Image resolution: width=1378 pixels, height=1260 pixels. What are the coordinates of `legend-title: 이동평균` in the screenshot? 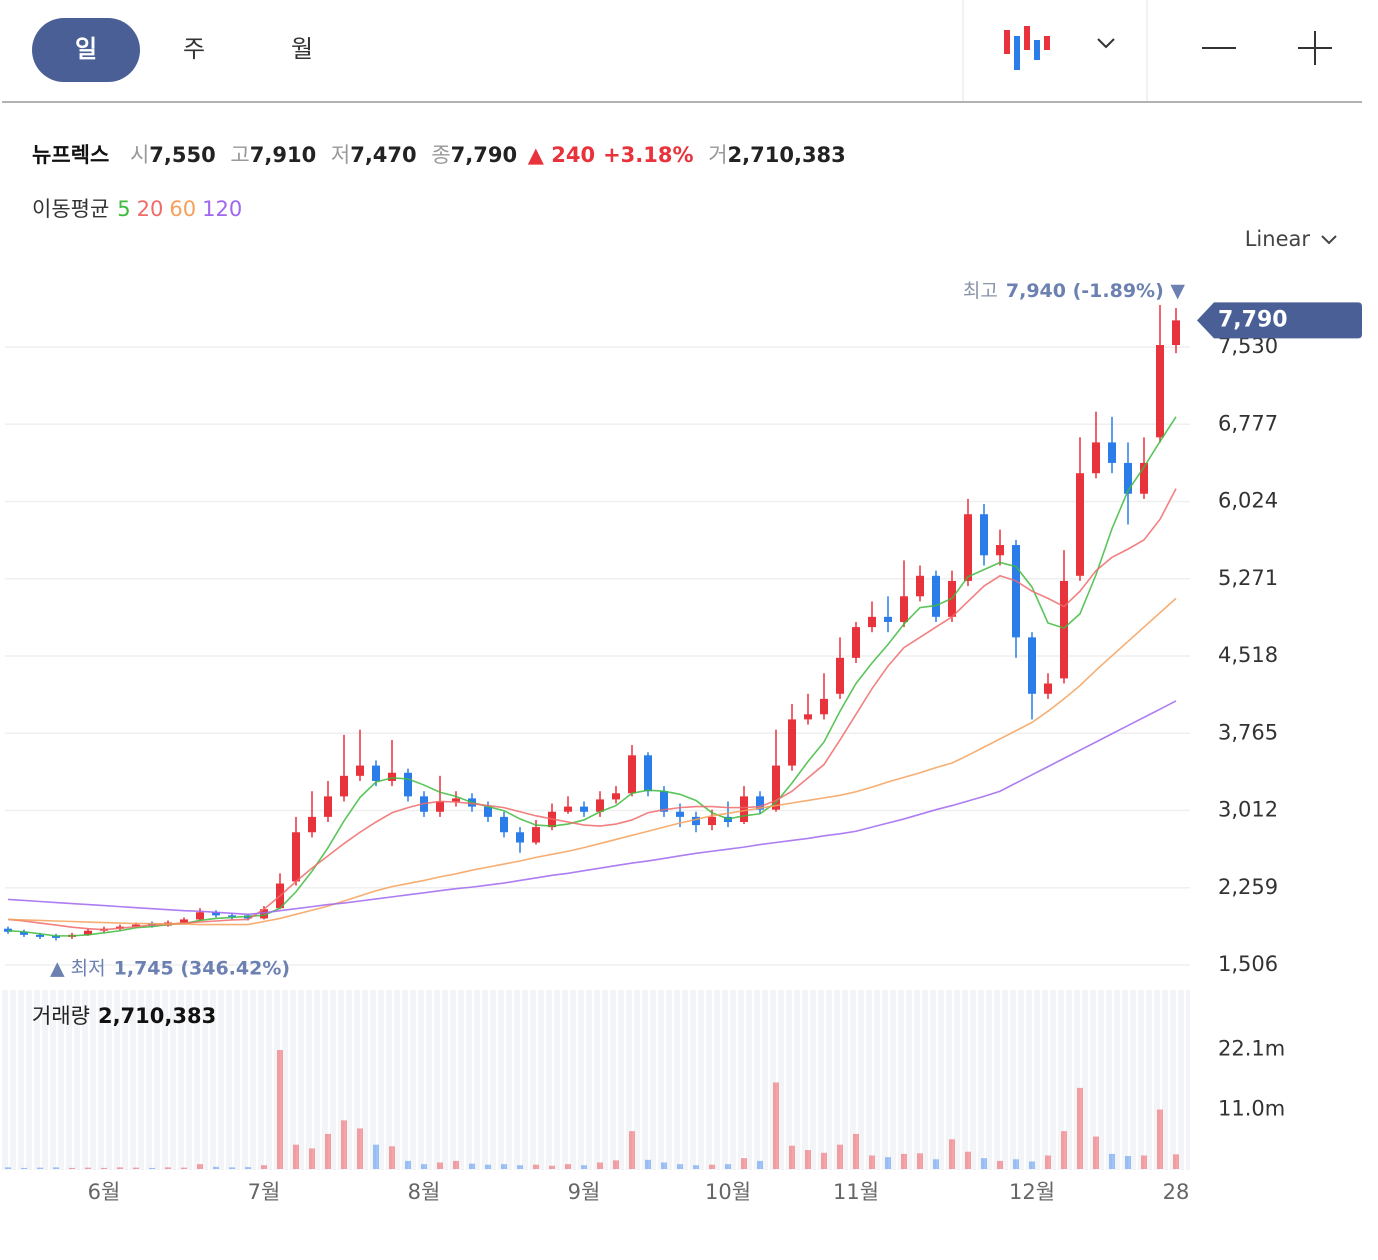 It's located at (70, 209).